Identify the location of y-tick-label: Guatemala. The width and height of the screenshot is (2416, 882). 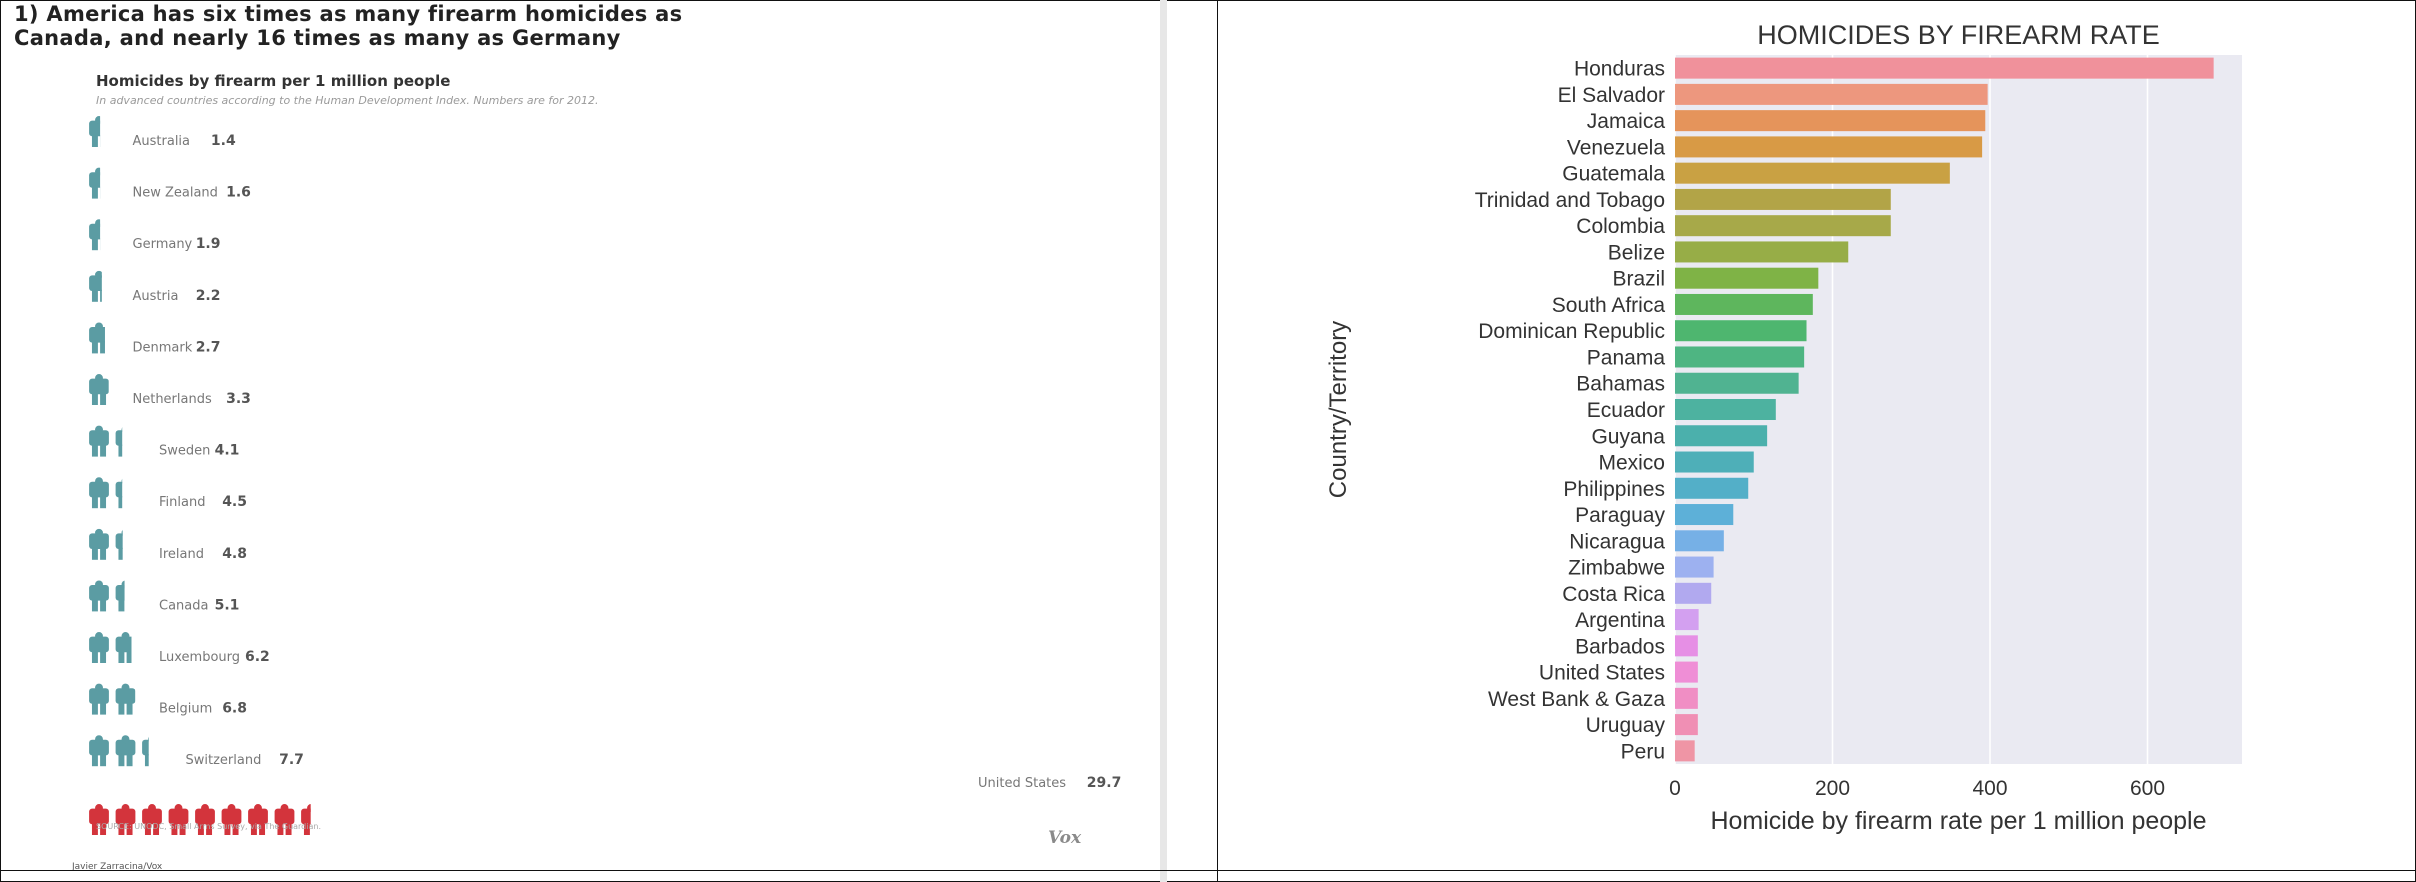
(1613, 174).